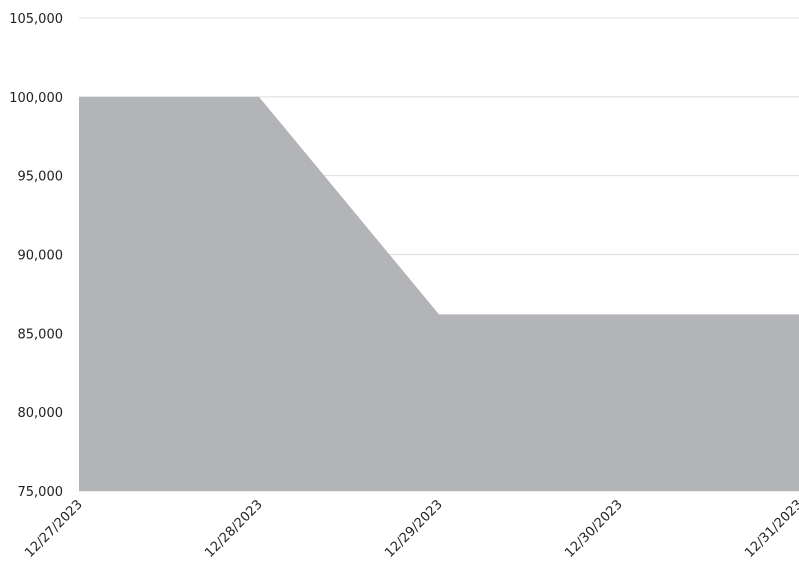  I want to click on x-tick-label: 12/30/2023, so click(594, 529).